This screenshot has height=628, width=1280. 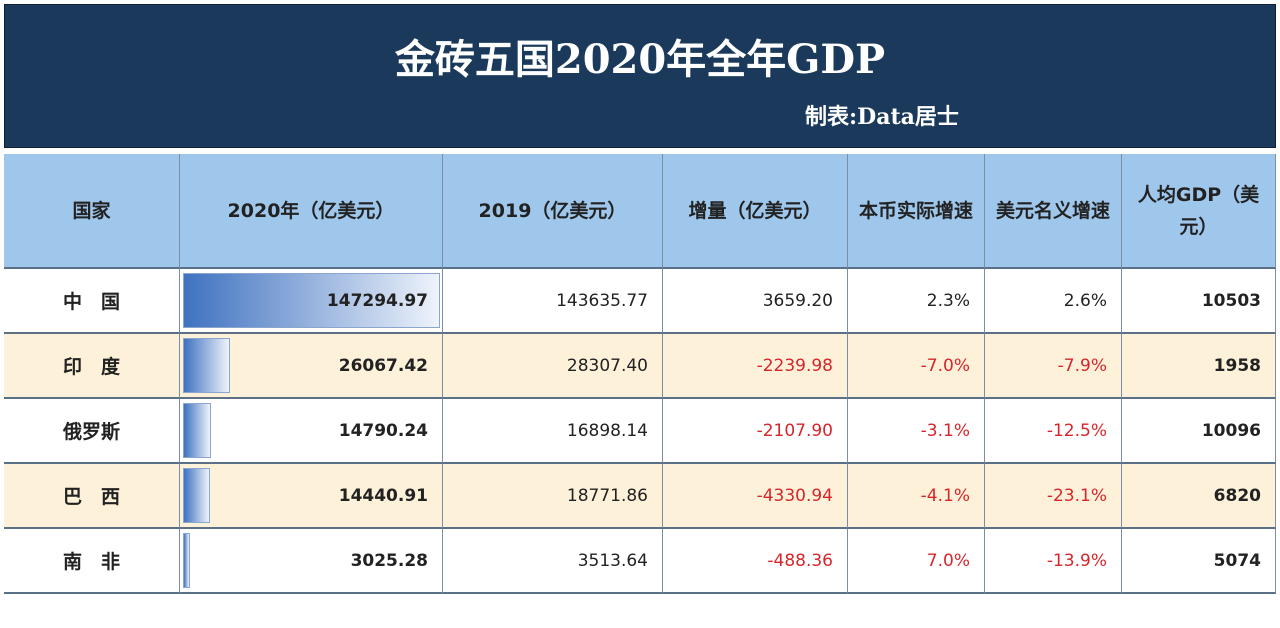 I want to click on cell-text: -13.9%, so click(x=1076, y=560).